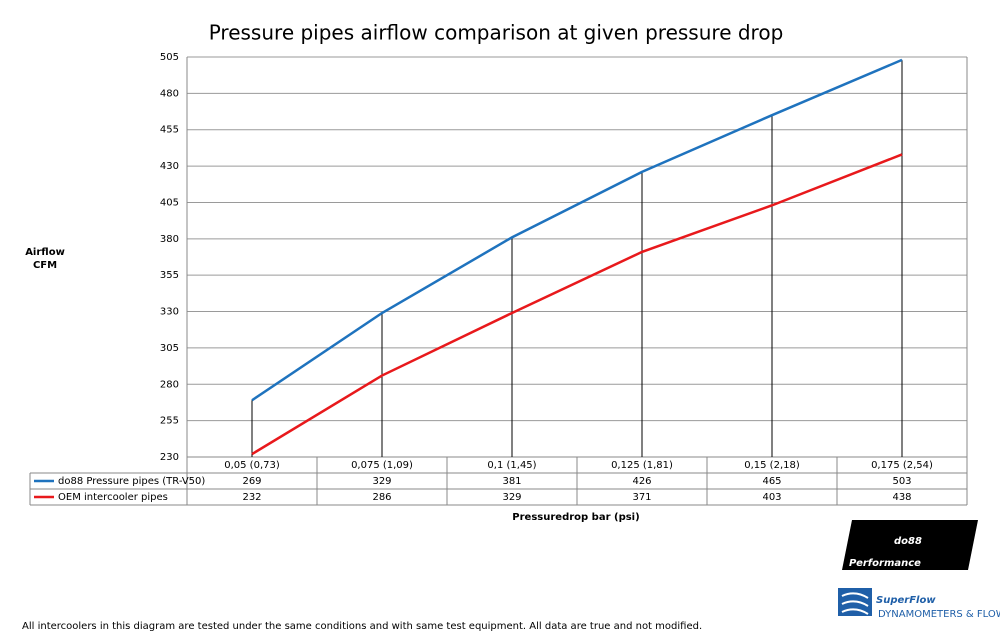  I want to click on table-value: 269, so click(251, 481).